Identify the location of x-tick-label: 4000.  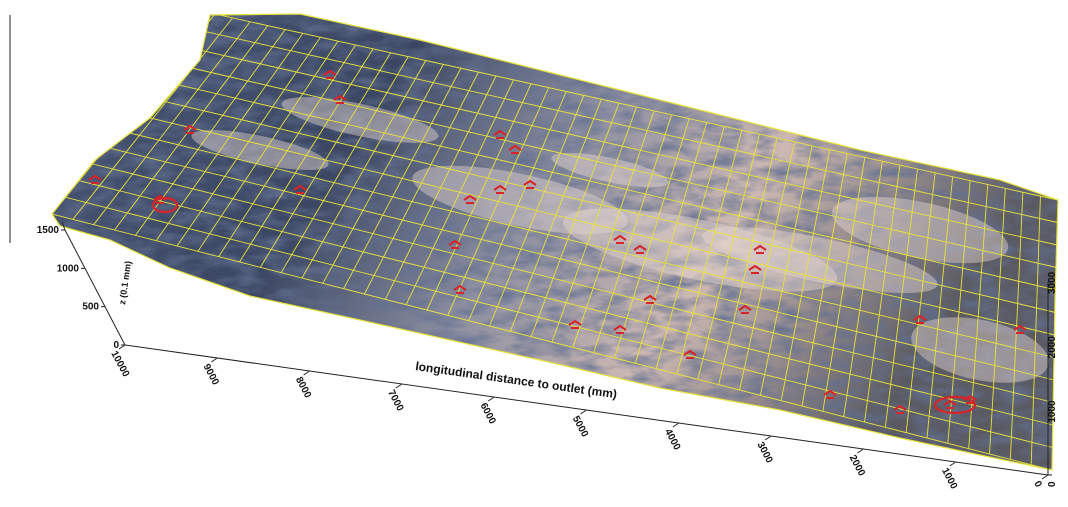
(672, 439).